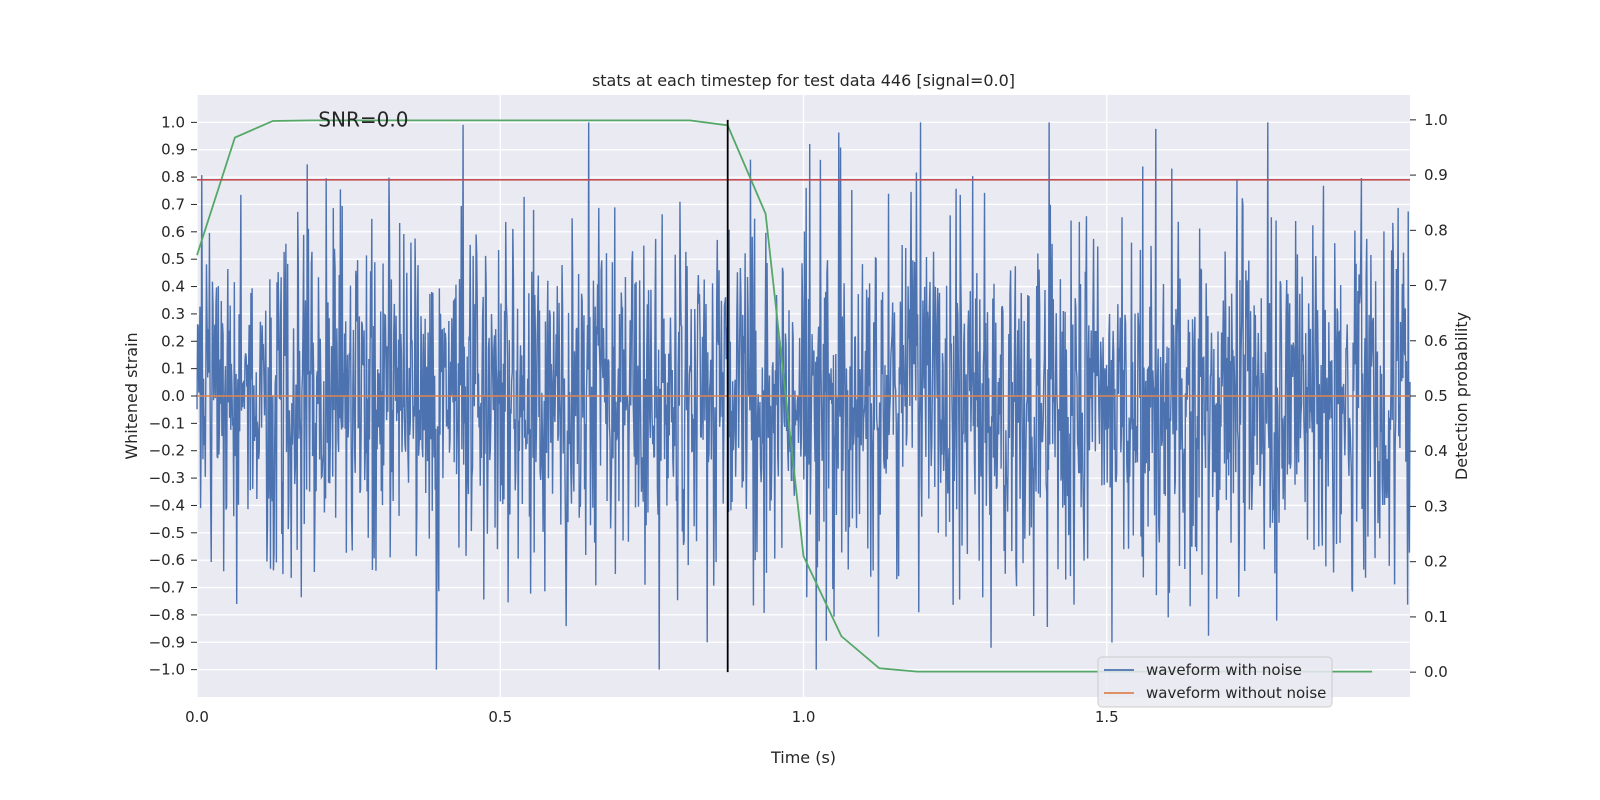  Describe the element at coordinates (1436, 506) in the screenshot. I see `y2-tick-label: 0.3` at that location.